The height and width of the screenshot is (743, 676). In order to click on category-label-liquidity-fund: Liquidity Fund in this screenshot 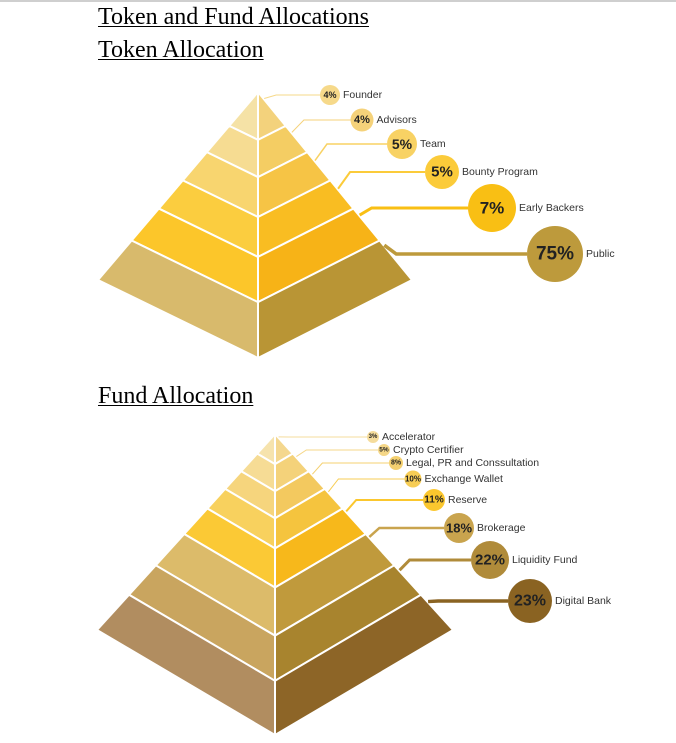, I will do `click(545, 560)`.